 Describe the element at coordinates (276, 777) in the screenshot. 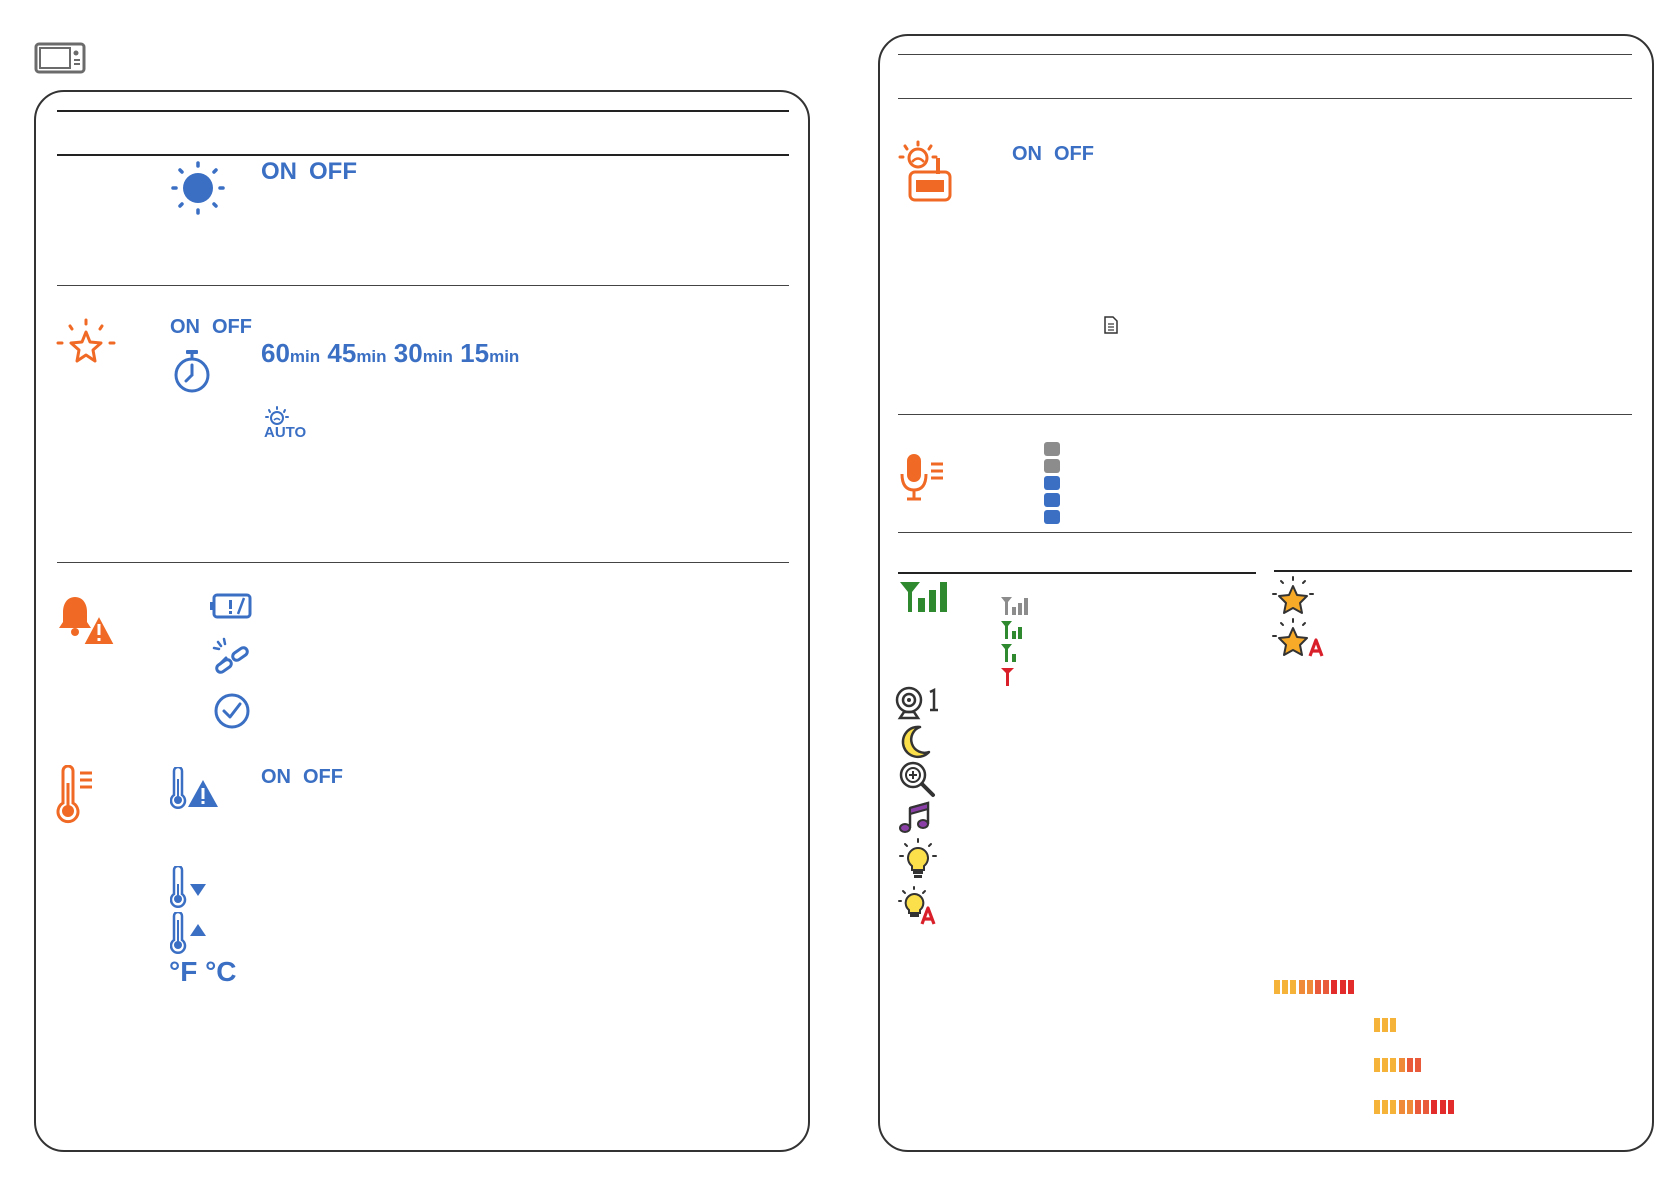

I see `temperature-on-label: ON` at that location.